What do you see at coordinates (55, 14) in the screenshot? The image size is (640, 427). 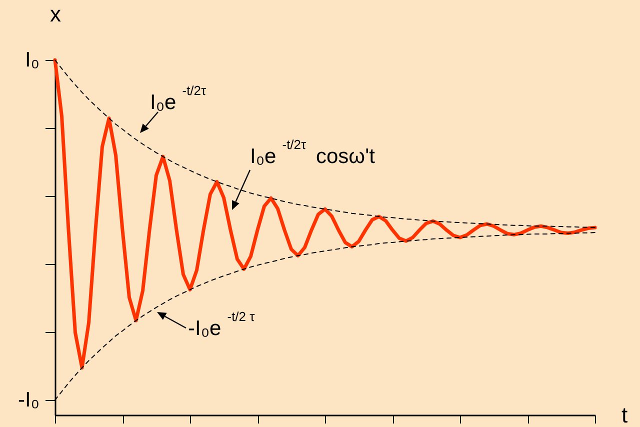 I see `y-axis-title: x` at bounding box center [55, 14].